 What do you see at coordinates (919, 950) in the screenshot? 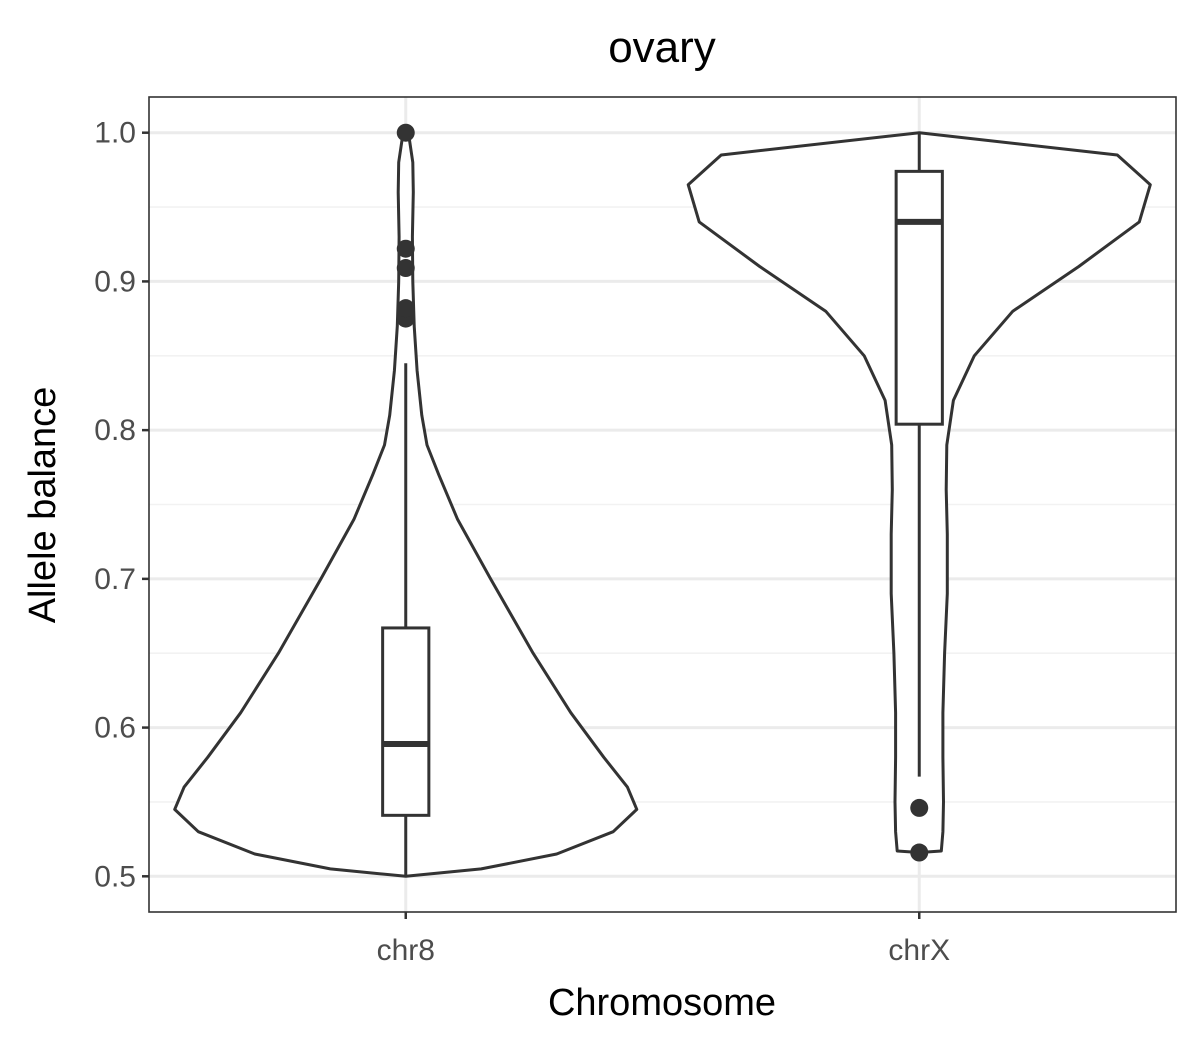
I see `x-tick-label: chrX` at bounding box center [919, 950].